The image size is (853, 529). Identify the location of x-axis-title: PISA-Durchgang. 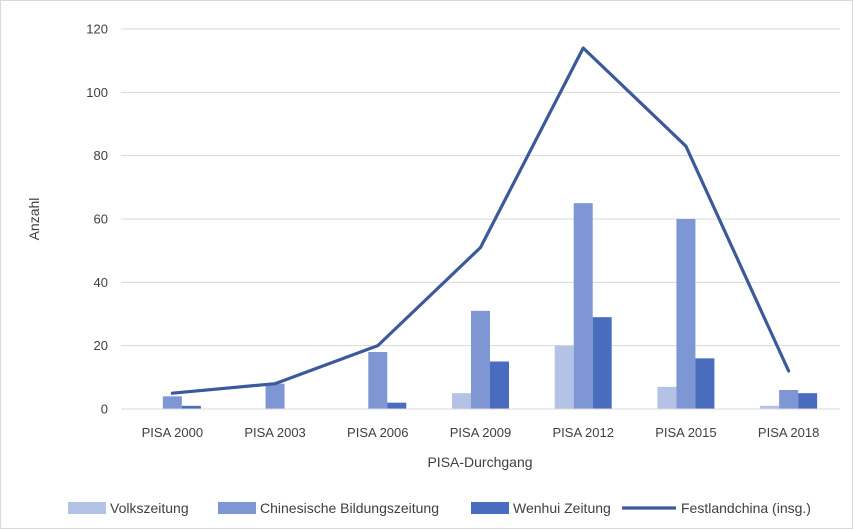
(479, 462).